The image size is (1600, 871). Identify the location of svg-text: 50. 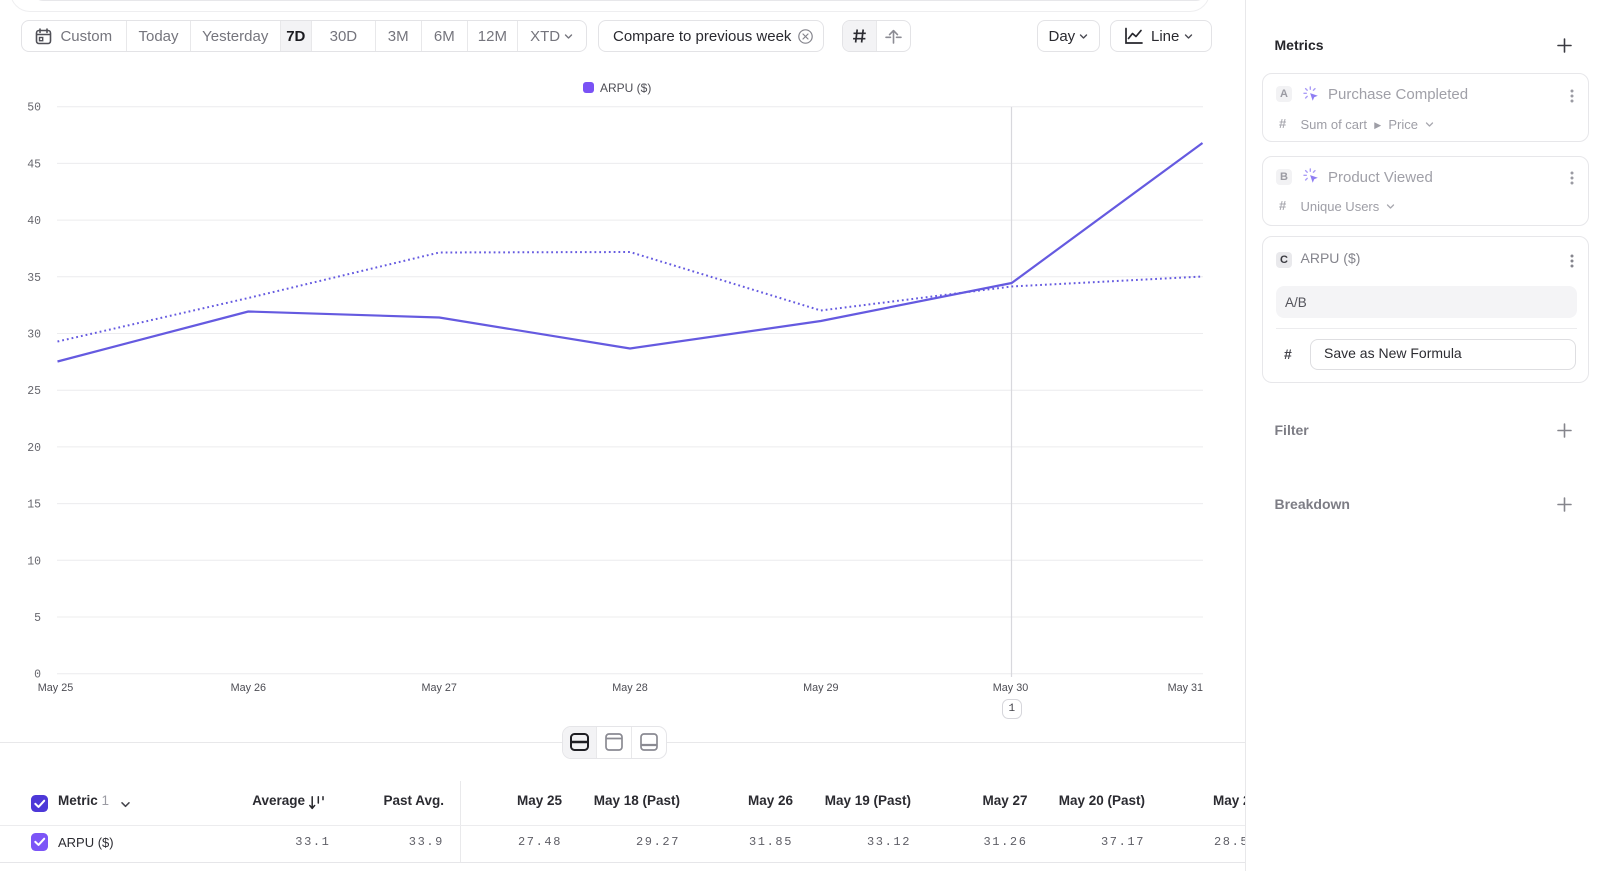
(34, 108).